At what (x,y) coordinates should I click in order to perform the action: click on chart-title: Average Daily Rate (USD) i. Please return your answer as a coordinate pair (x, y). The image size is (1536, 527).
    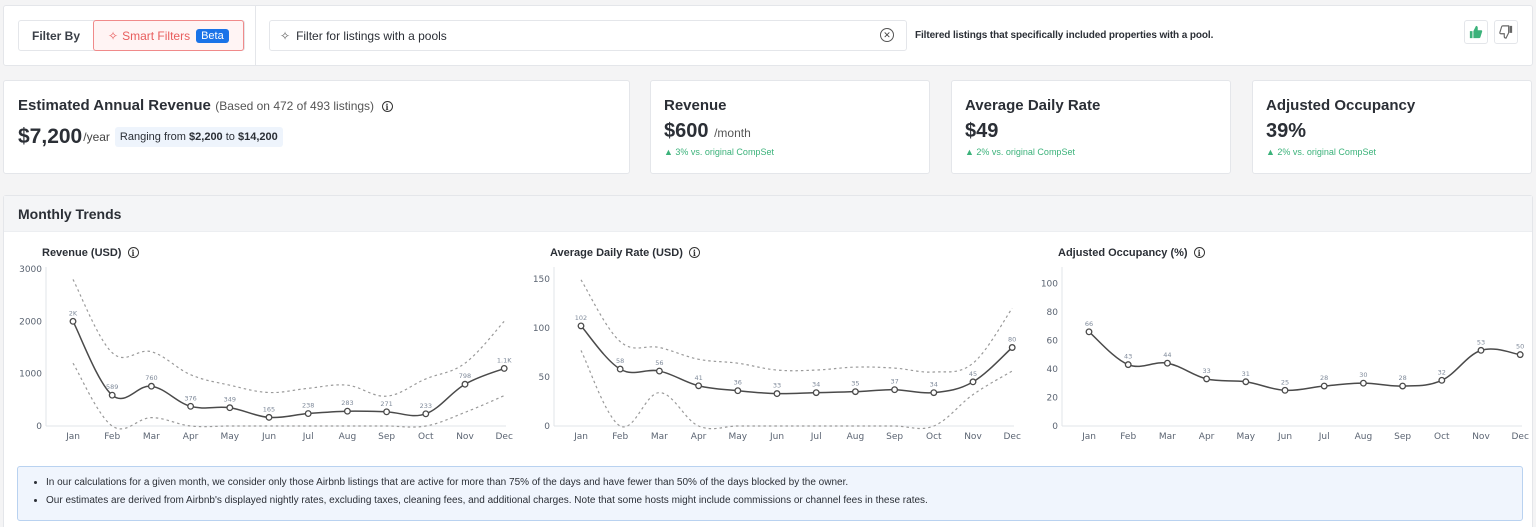
    Looking at the image, I should click on (625, 253).